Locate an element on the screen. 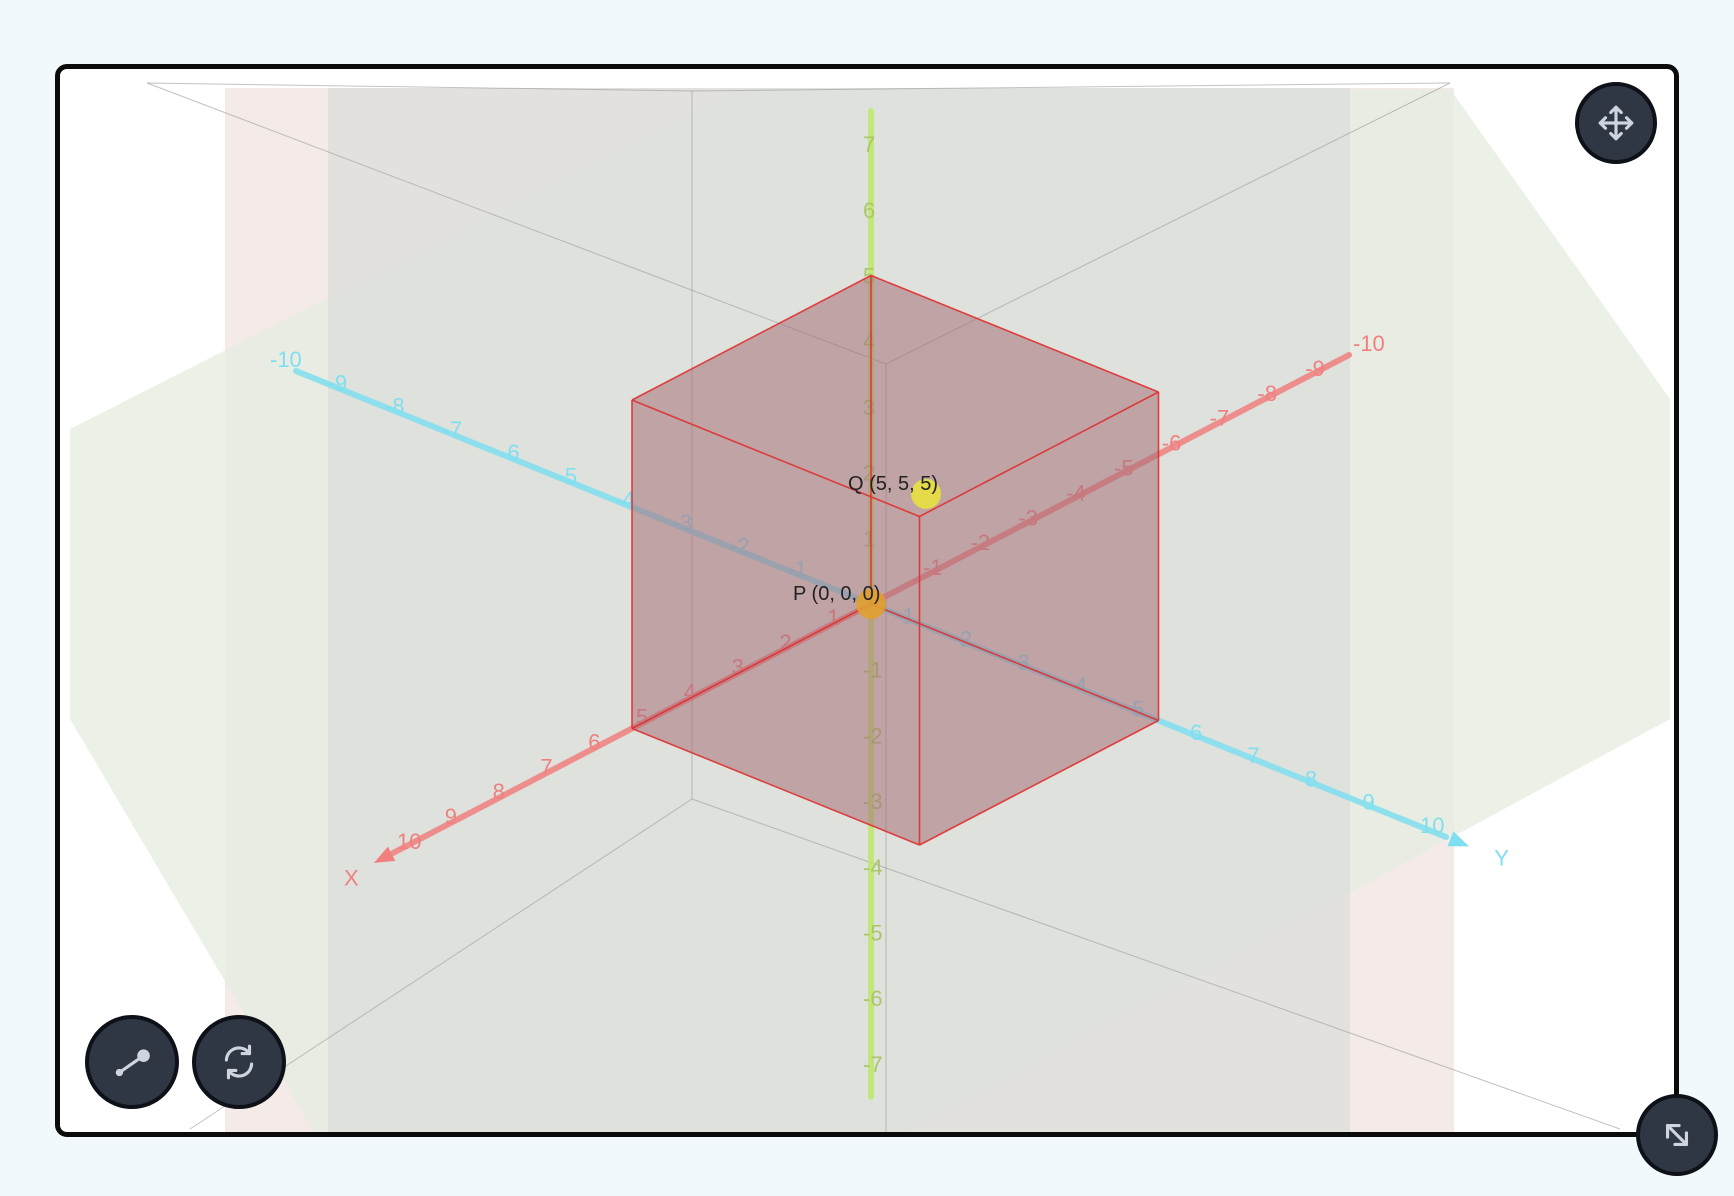 The height and width of the screenshot is (1196, 1734). points-layer: P (0, 0, 0) Q (5, 5, 5) is located at coordinates (867, 546).